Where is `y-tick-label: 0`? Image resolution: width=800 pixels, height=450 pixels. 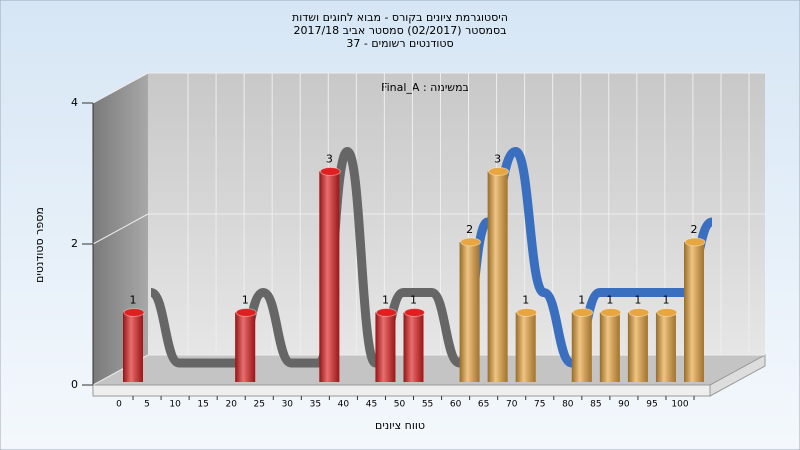 y-tick-label: 0 is located at coordinates (74, 384).